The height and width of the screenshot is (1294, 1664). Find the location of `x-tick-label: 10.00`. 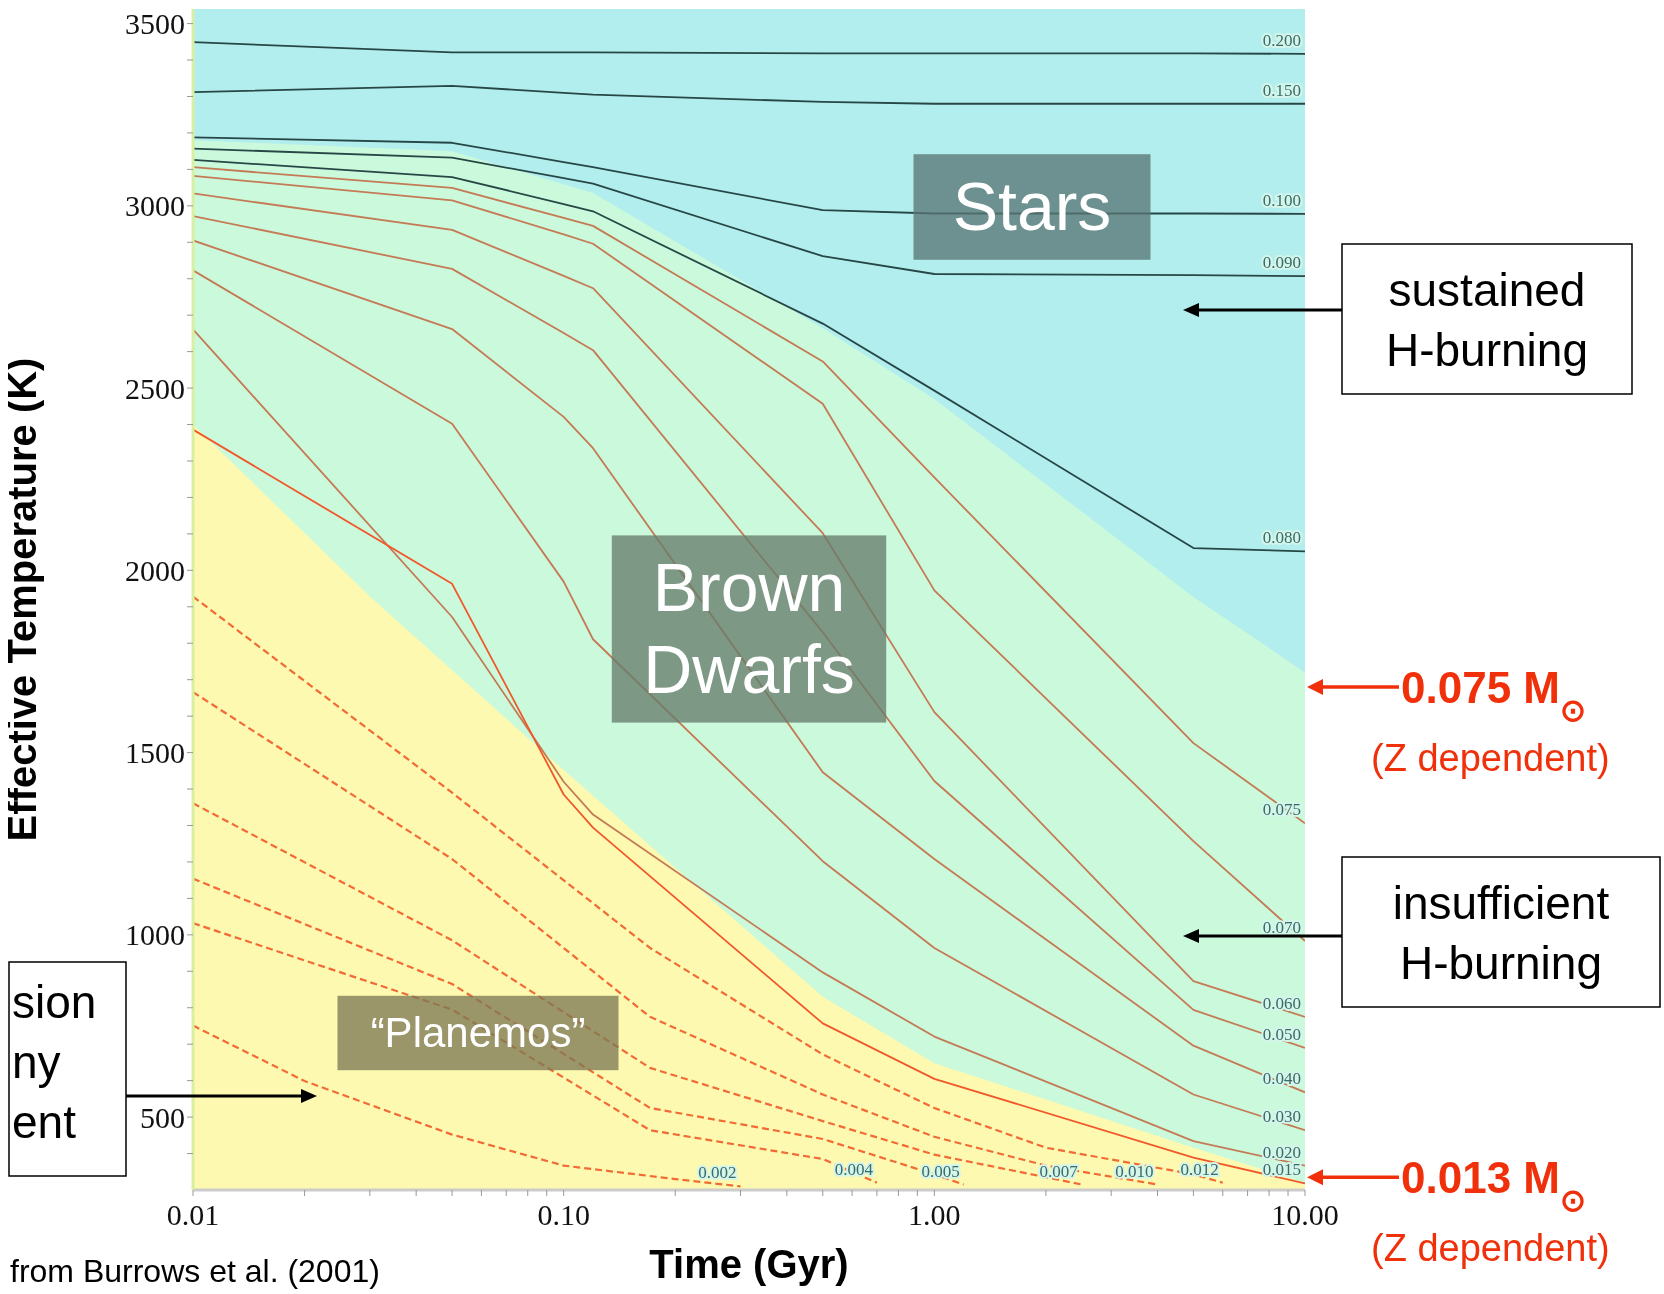

x-tick-label: 10.00 is located at coordinates (1305, 1215).